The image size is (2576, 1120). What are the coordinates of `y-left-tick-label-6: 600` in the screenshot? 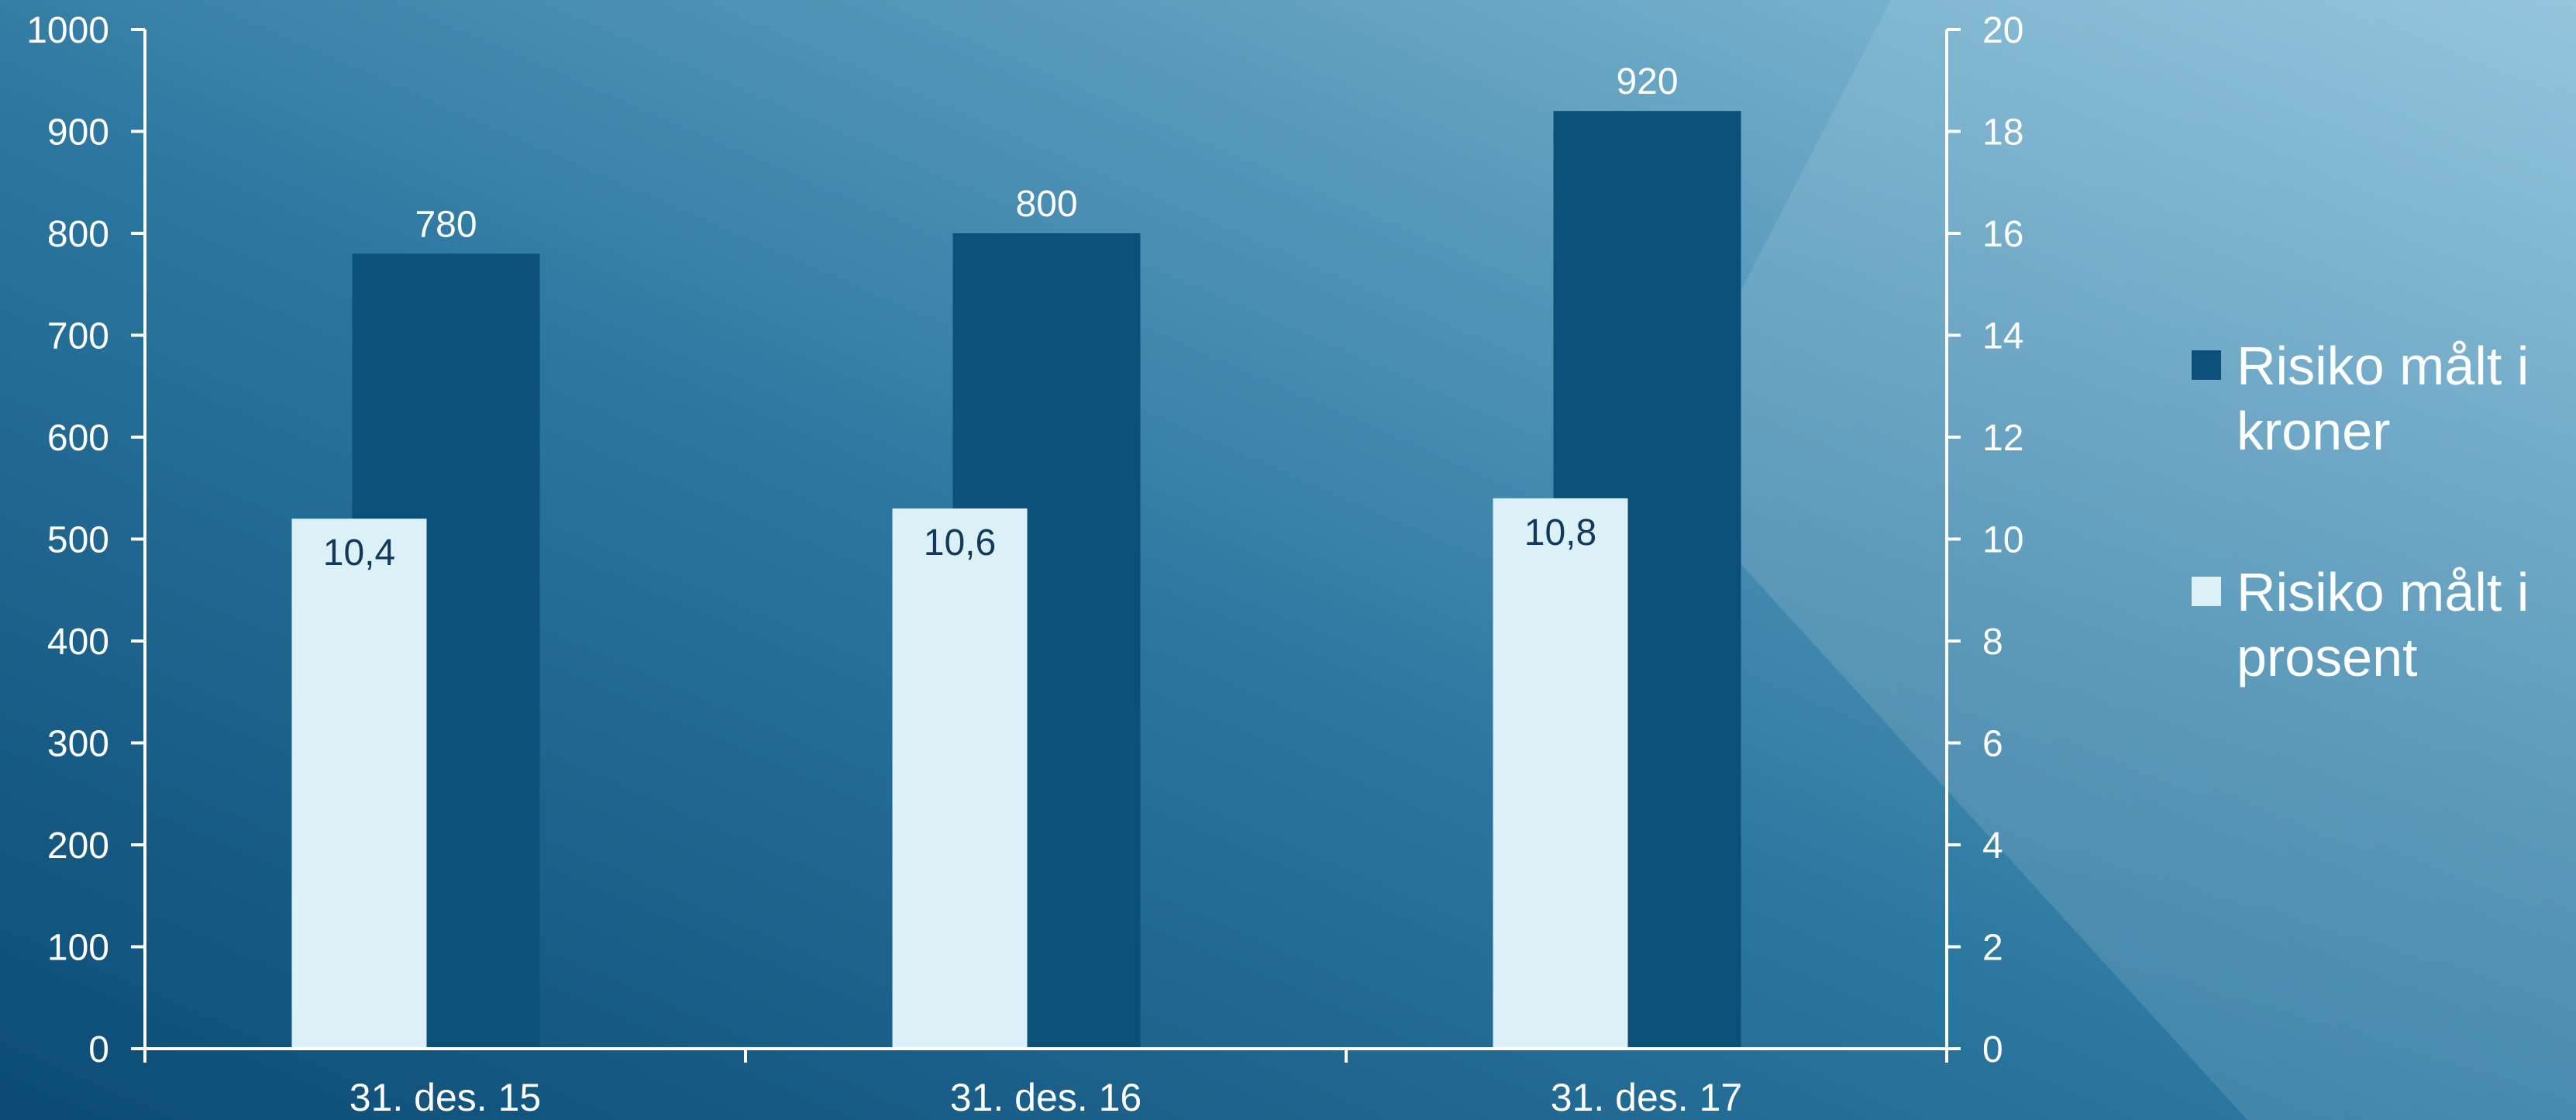 It's located at (78, 438).